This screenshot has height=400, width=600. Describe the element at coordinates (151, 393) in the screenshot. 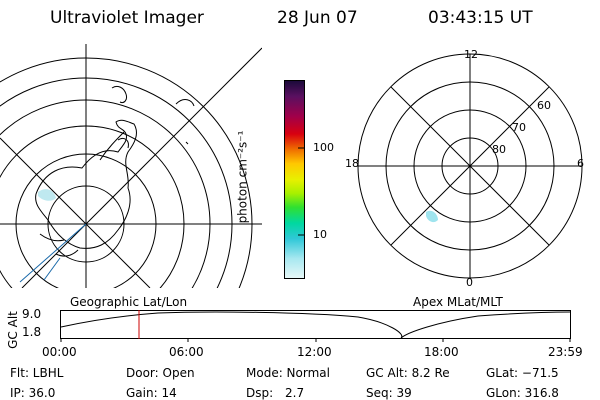

I see `gain-info: Gain: 14` at that location.